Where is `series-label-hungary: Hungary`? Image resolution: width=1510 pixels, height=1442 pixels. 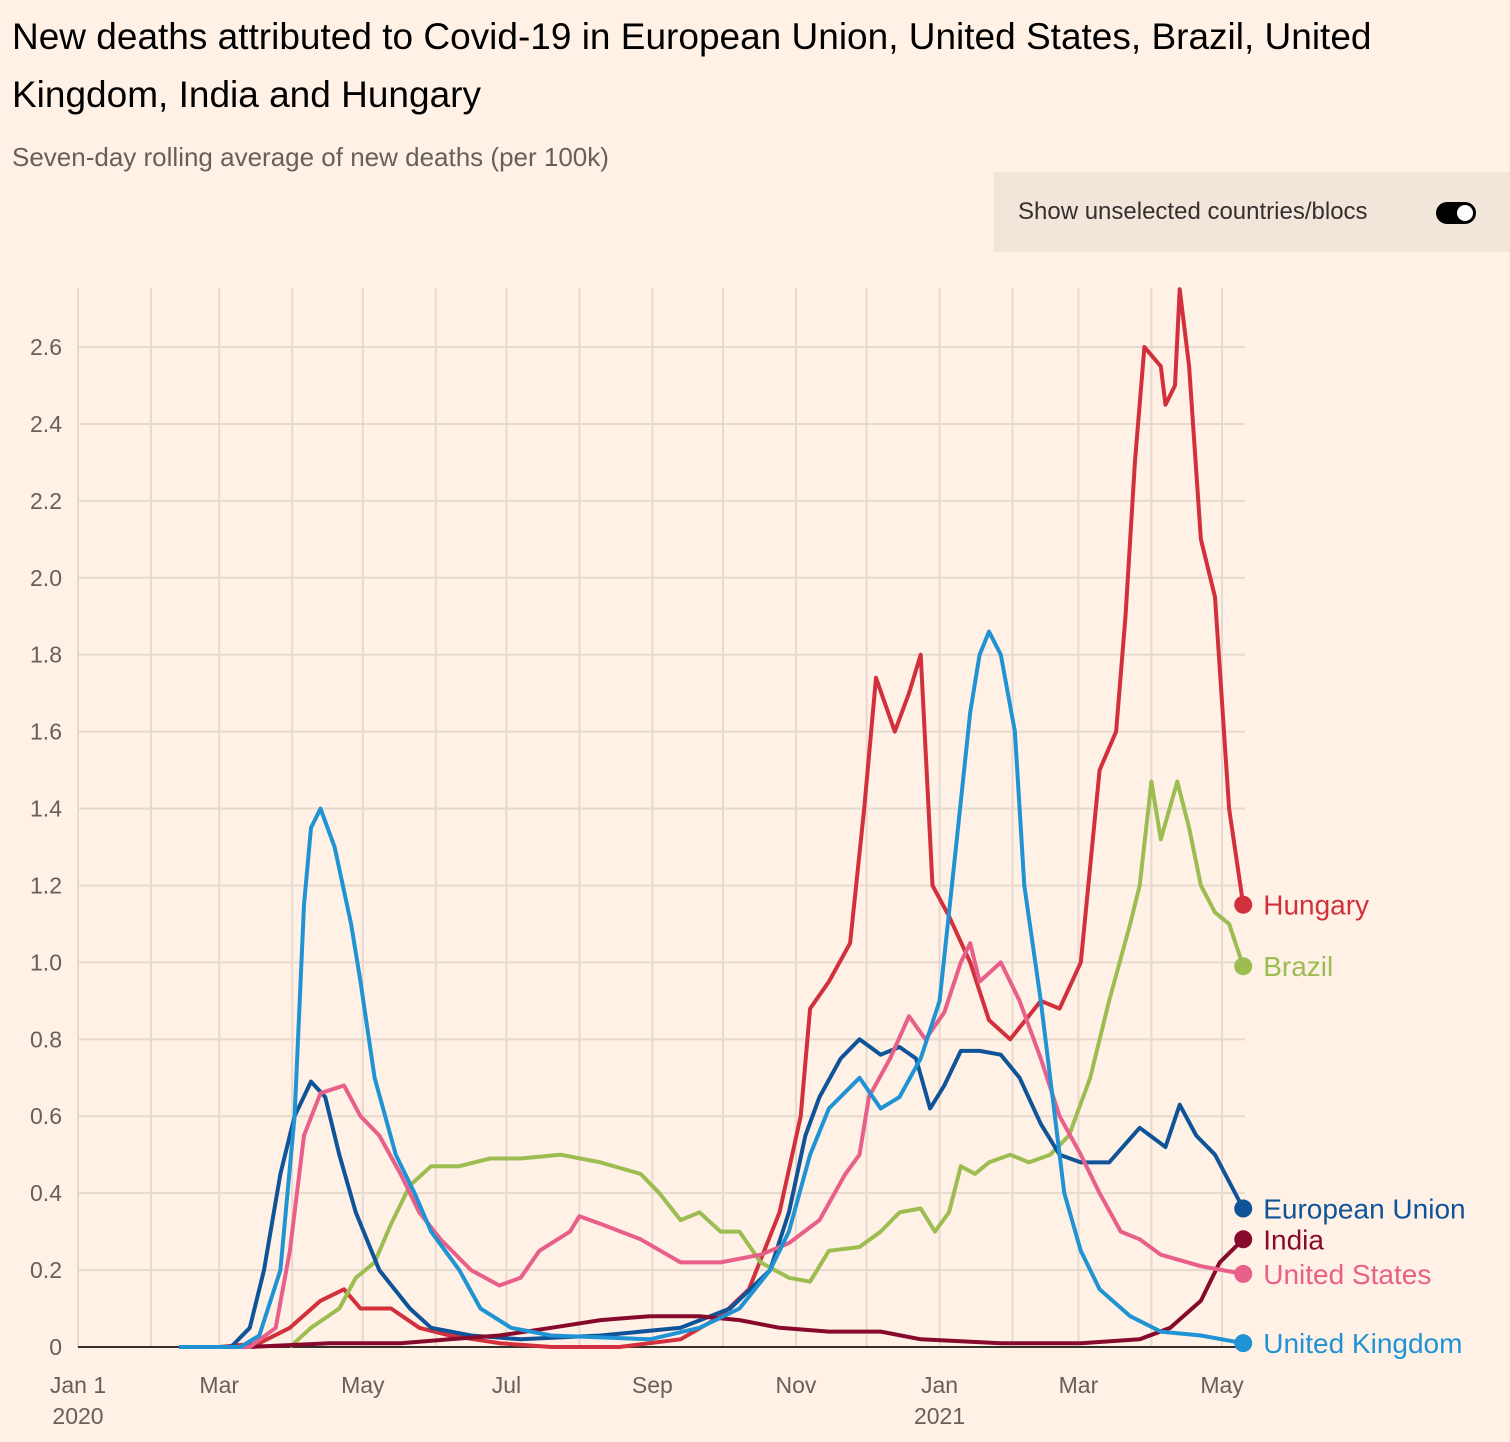
series-label-hungary: Hungary is located at coordinates (1316, 905).